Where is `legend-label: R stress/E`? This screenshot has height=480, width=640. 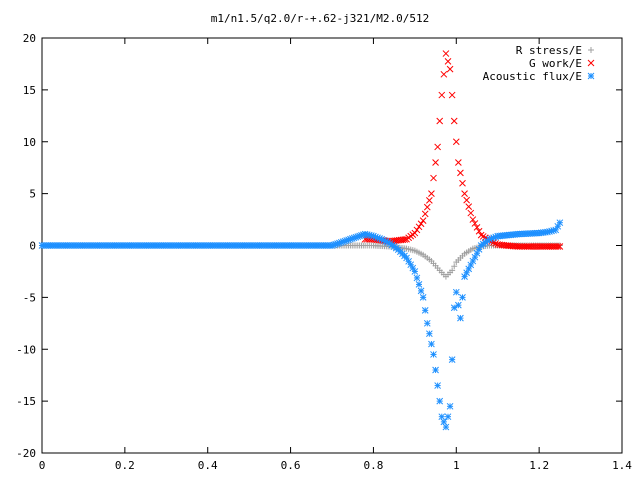 legend-label: R stress/E is located at coordinates (549, 50).